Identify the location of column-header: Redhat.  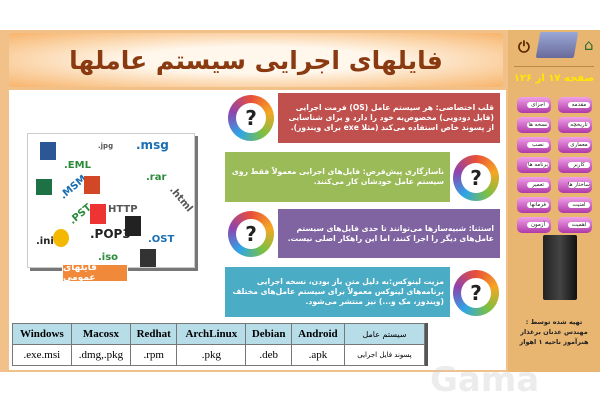
(154, 334).